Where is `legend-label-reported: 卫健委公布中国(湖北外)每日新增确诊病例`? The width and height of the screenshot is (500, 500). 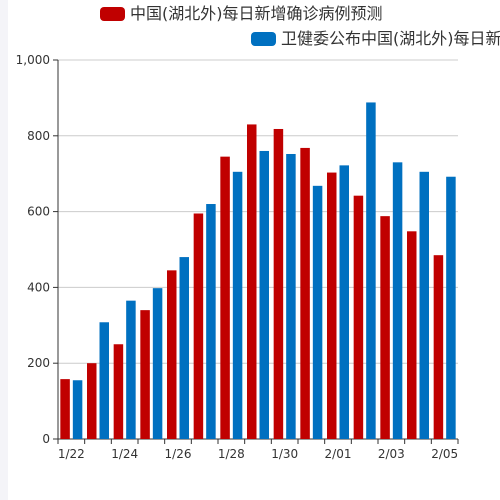 legend-label-reported: 卫健委公布中国(湖北外)每日新增确诊病例 is located at coordinates (390, 38).